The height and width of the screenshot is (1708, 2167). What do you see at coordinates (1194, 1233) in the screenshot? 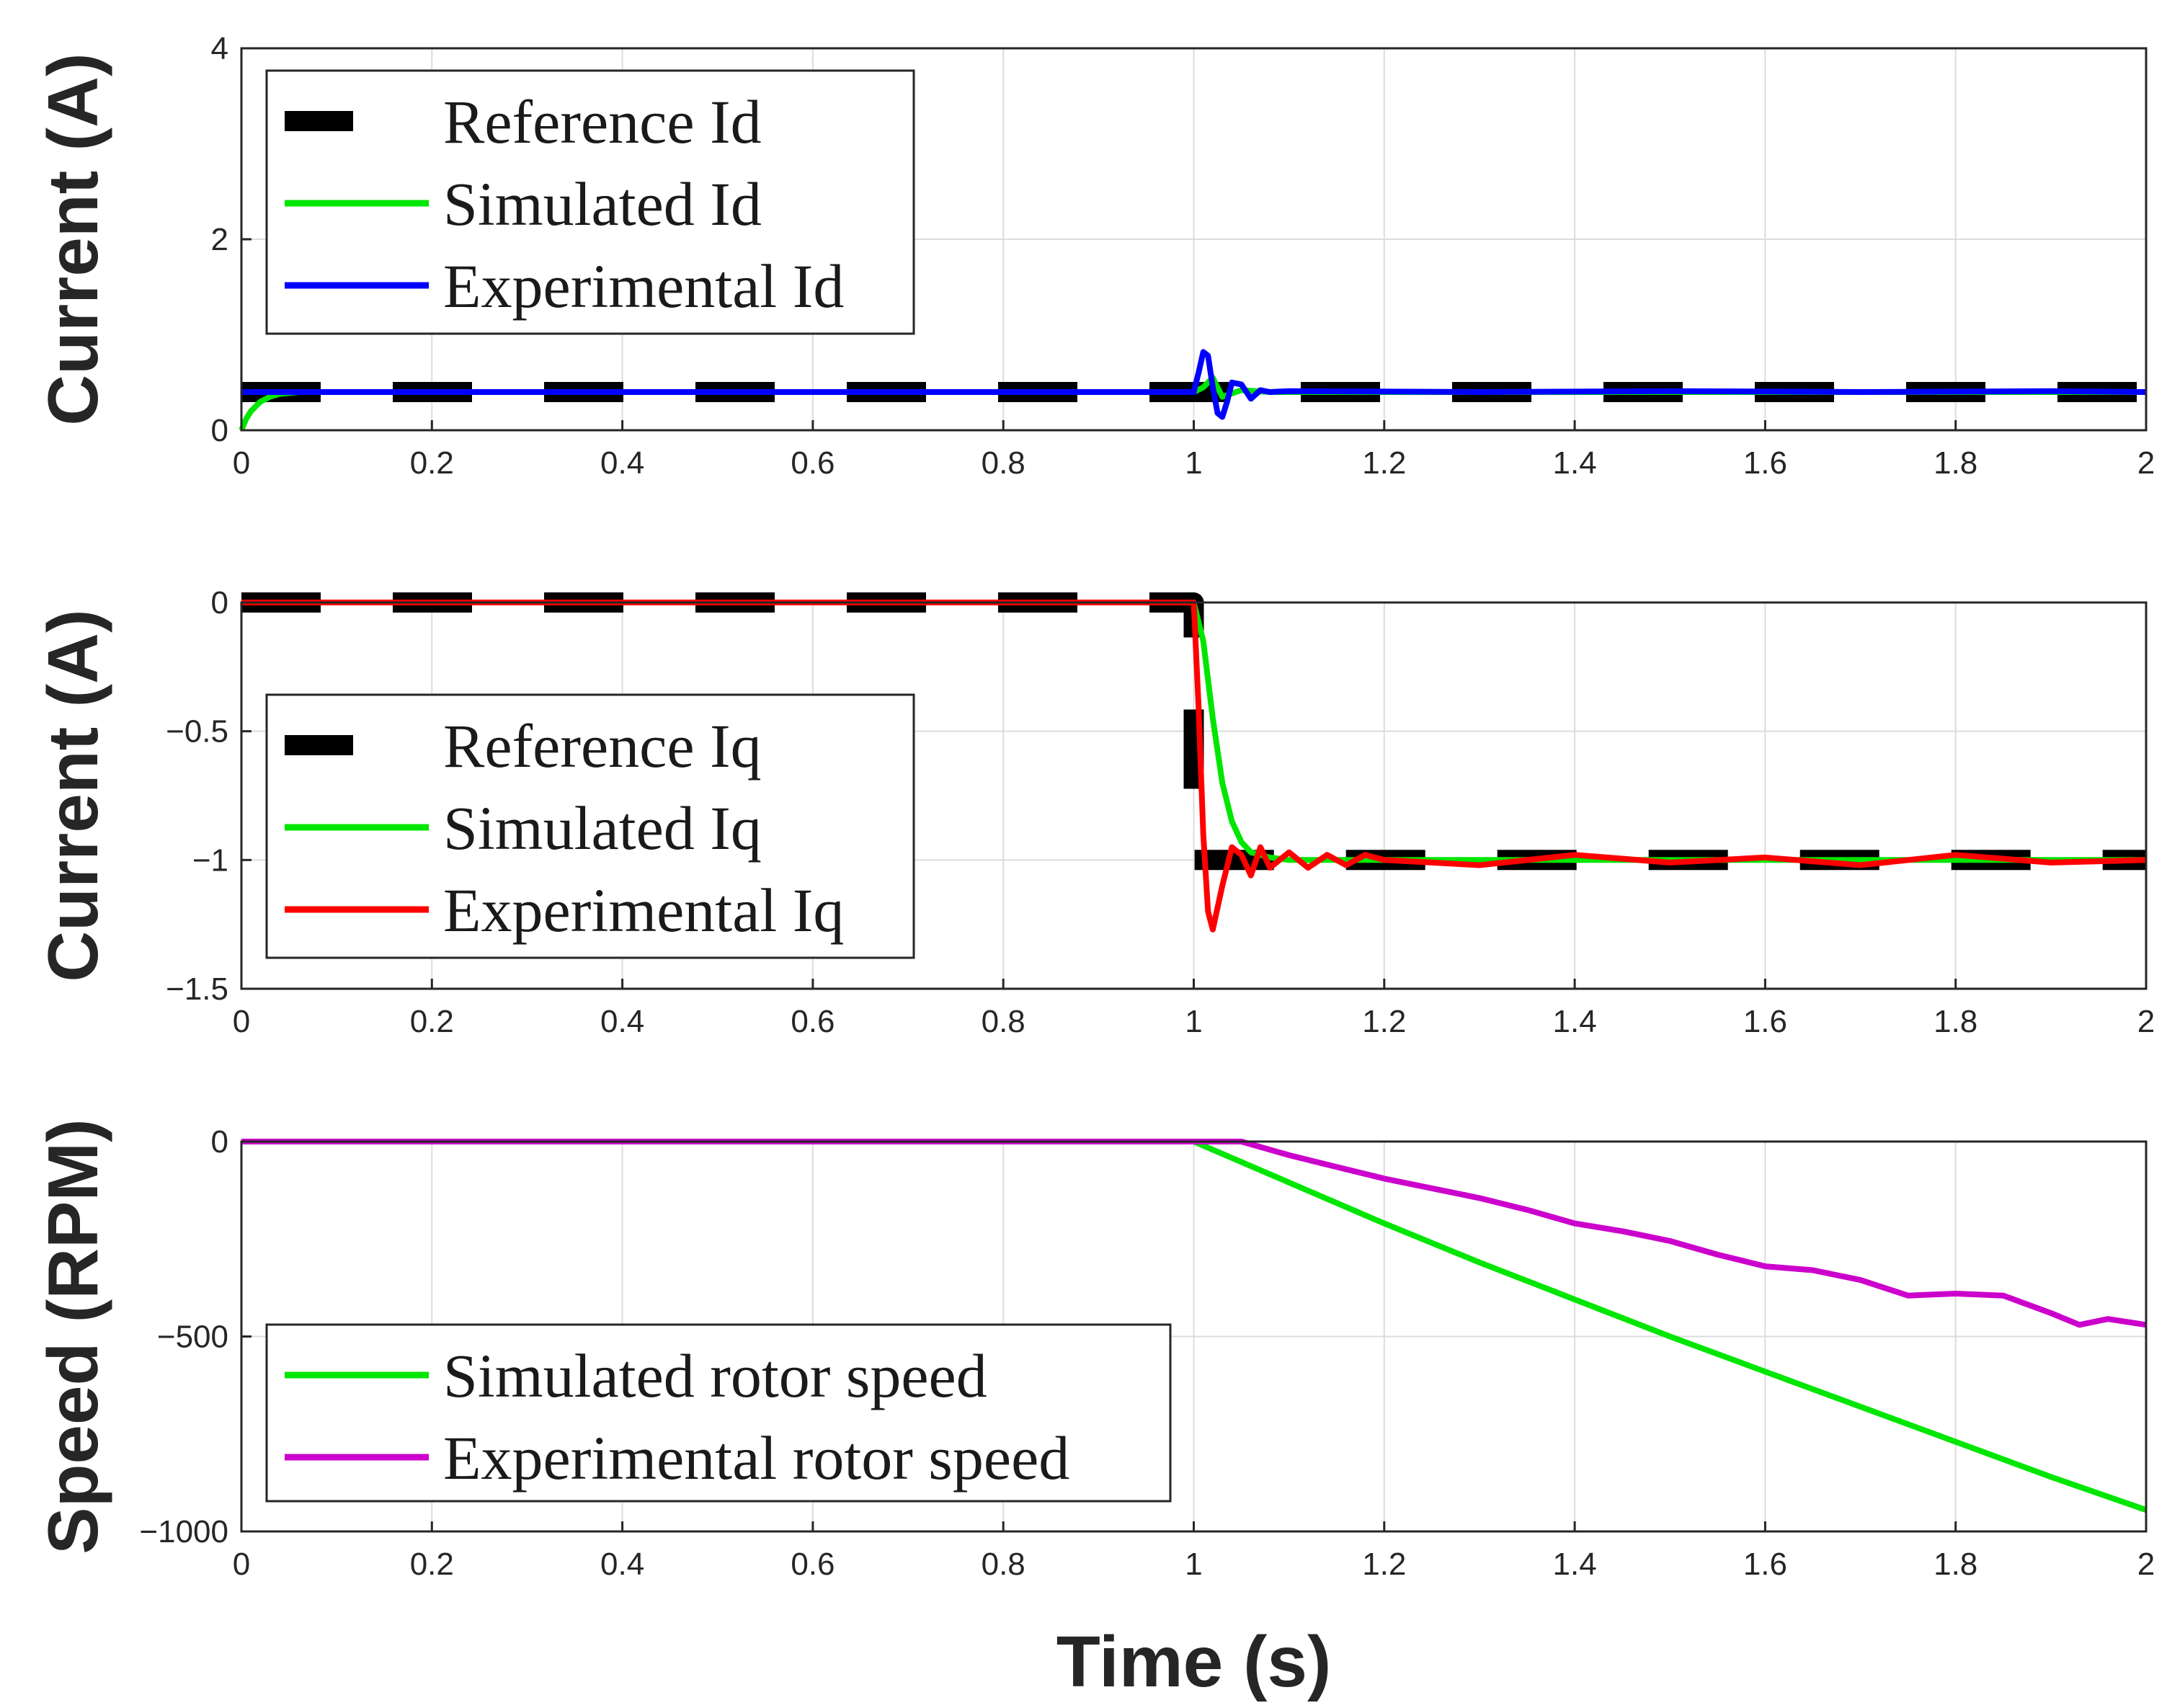
I see `series-line-experimental-rotor-speed` at bounding box center [1194, 1233].